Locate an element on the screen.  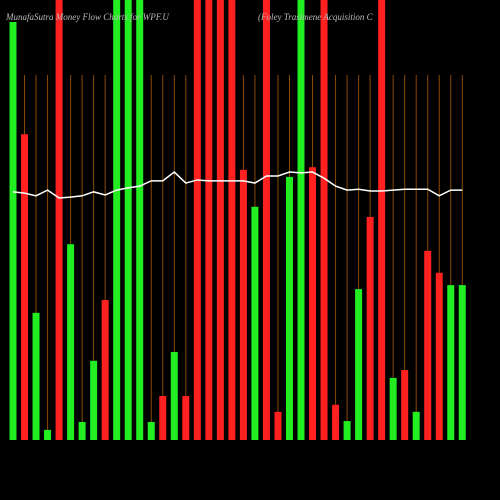
chart-title: MunafaSutra Money Flow Charts for WPF.U is located at coordinates (87, 17).